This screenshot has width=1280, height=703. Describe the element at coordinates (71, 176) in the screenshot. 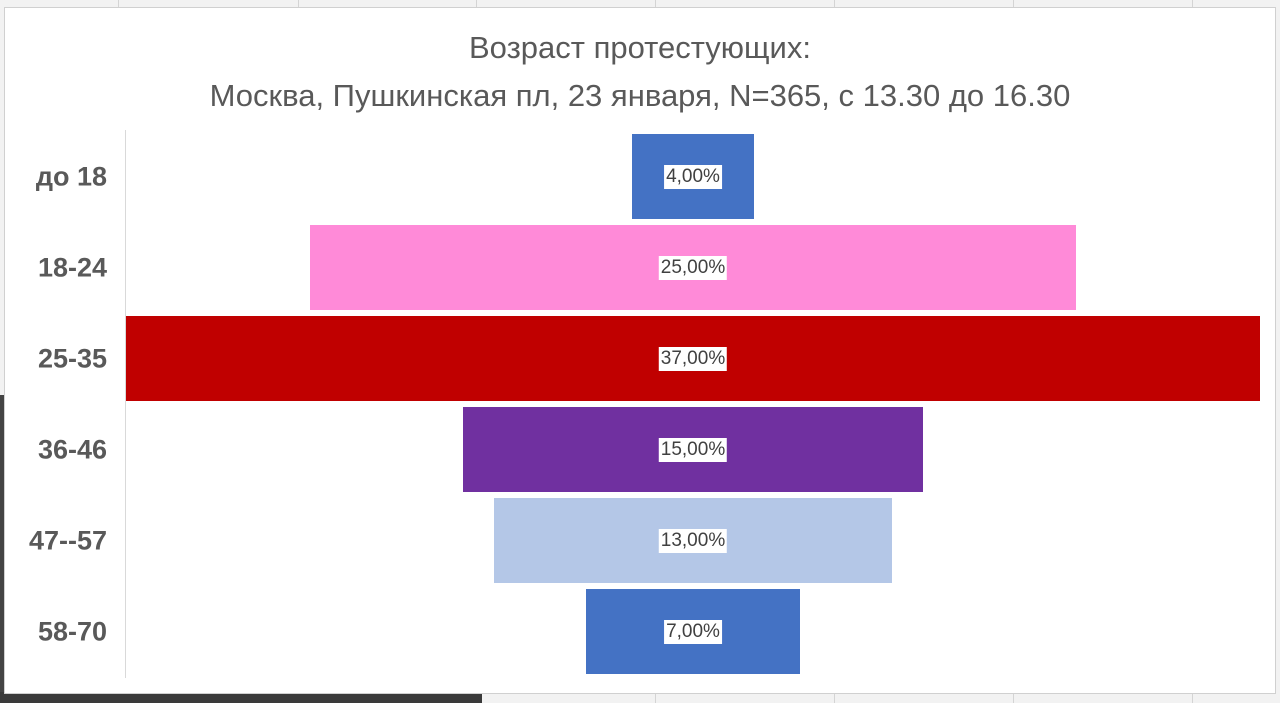

I see `category-label: до 18` at that location.